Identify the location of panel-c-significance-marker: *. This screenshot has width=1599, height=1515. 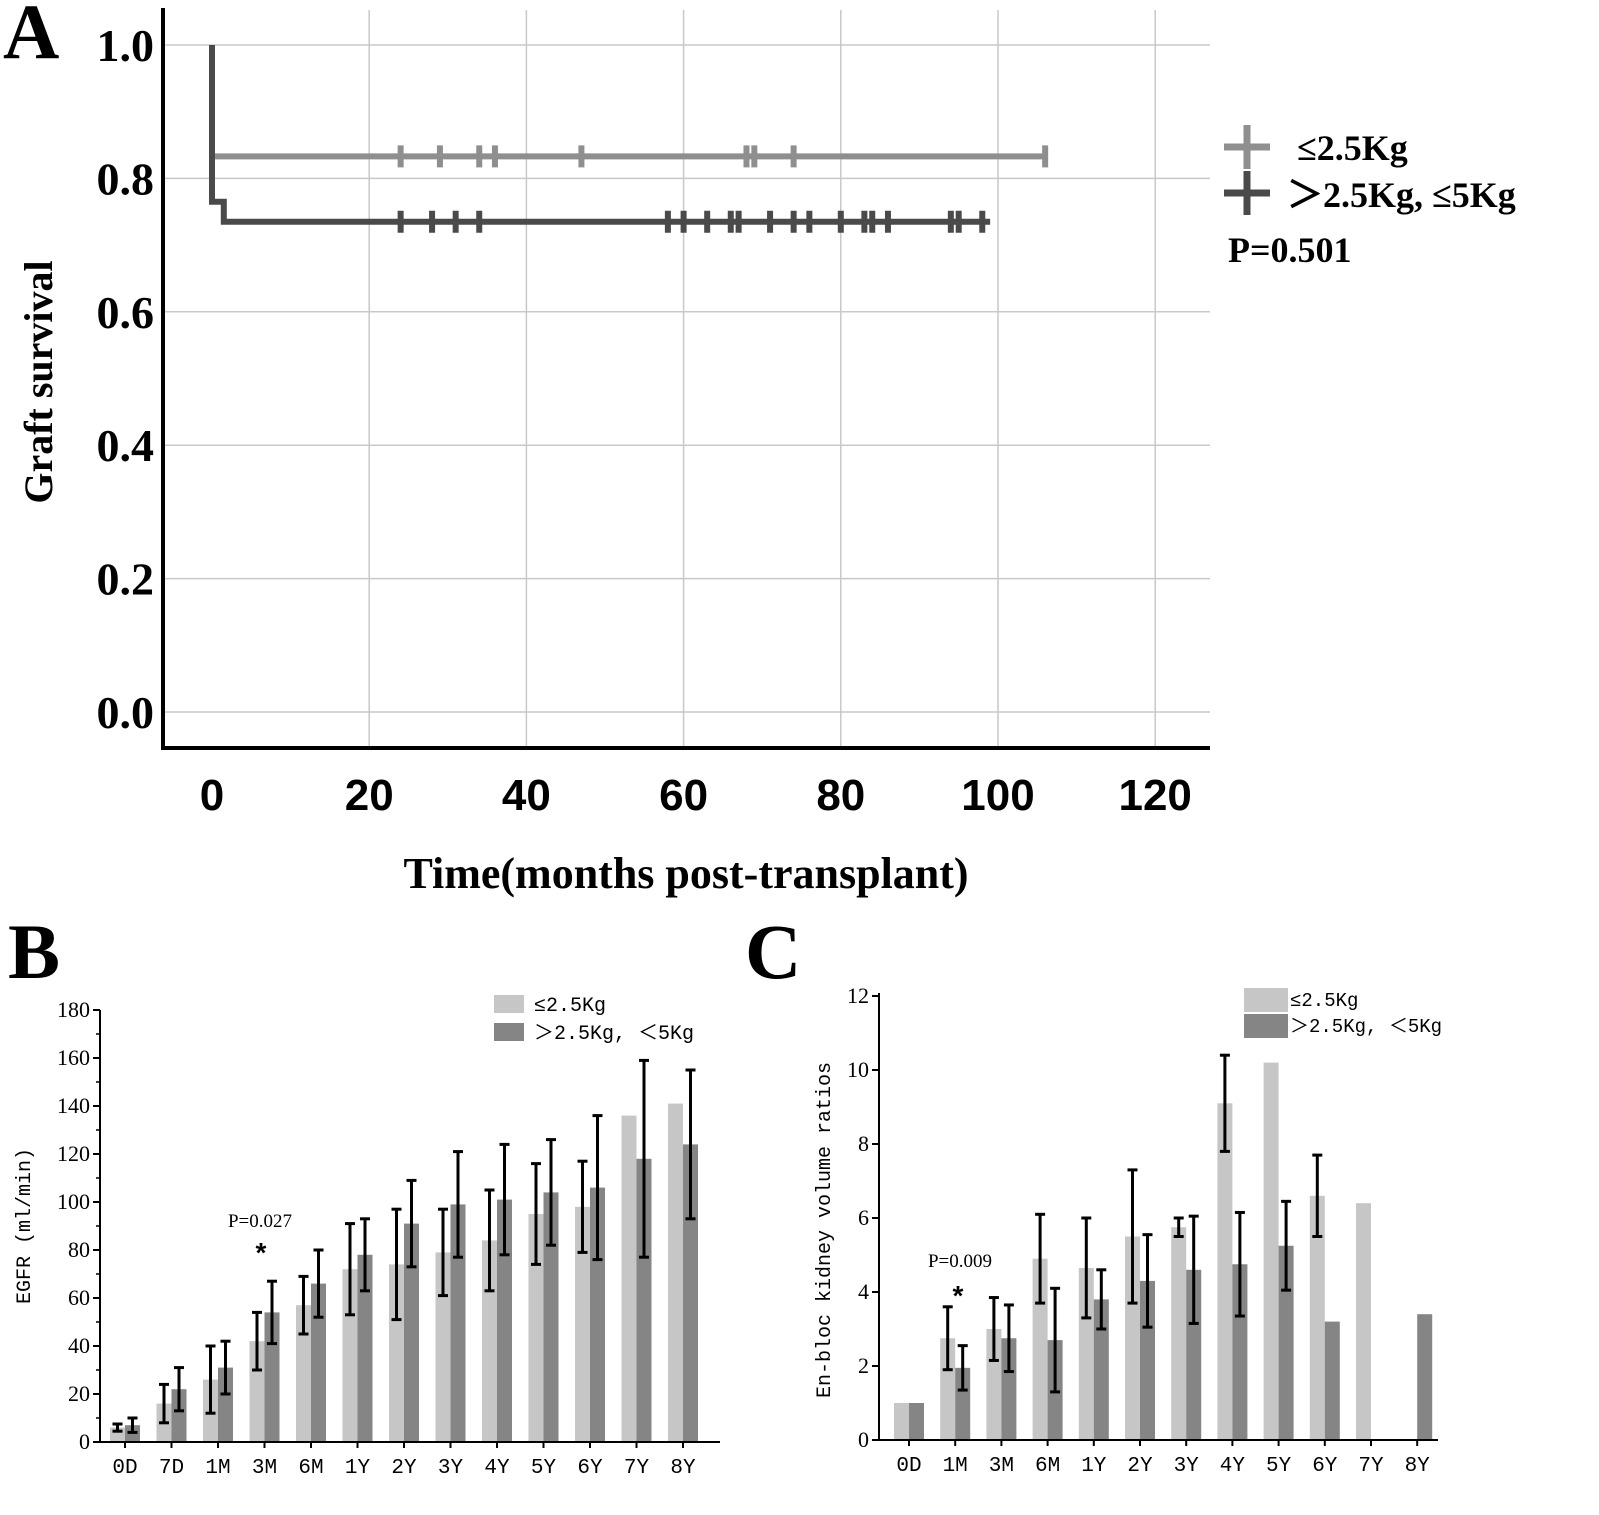
(958, 1295).